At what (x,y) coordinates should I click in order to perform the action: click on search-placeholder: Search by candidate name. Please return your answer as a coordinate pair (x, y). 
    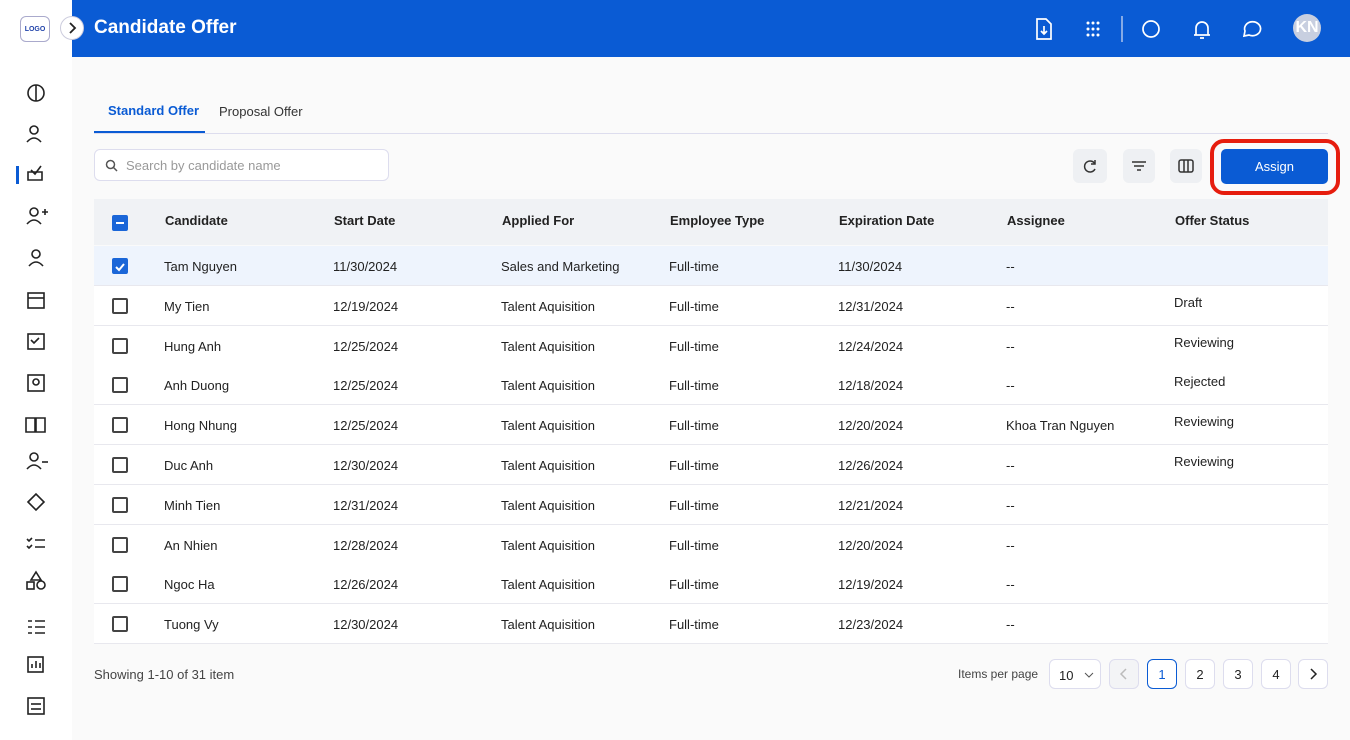
    Looking at the image, I should click on (203, 165).